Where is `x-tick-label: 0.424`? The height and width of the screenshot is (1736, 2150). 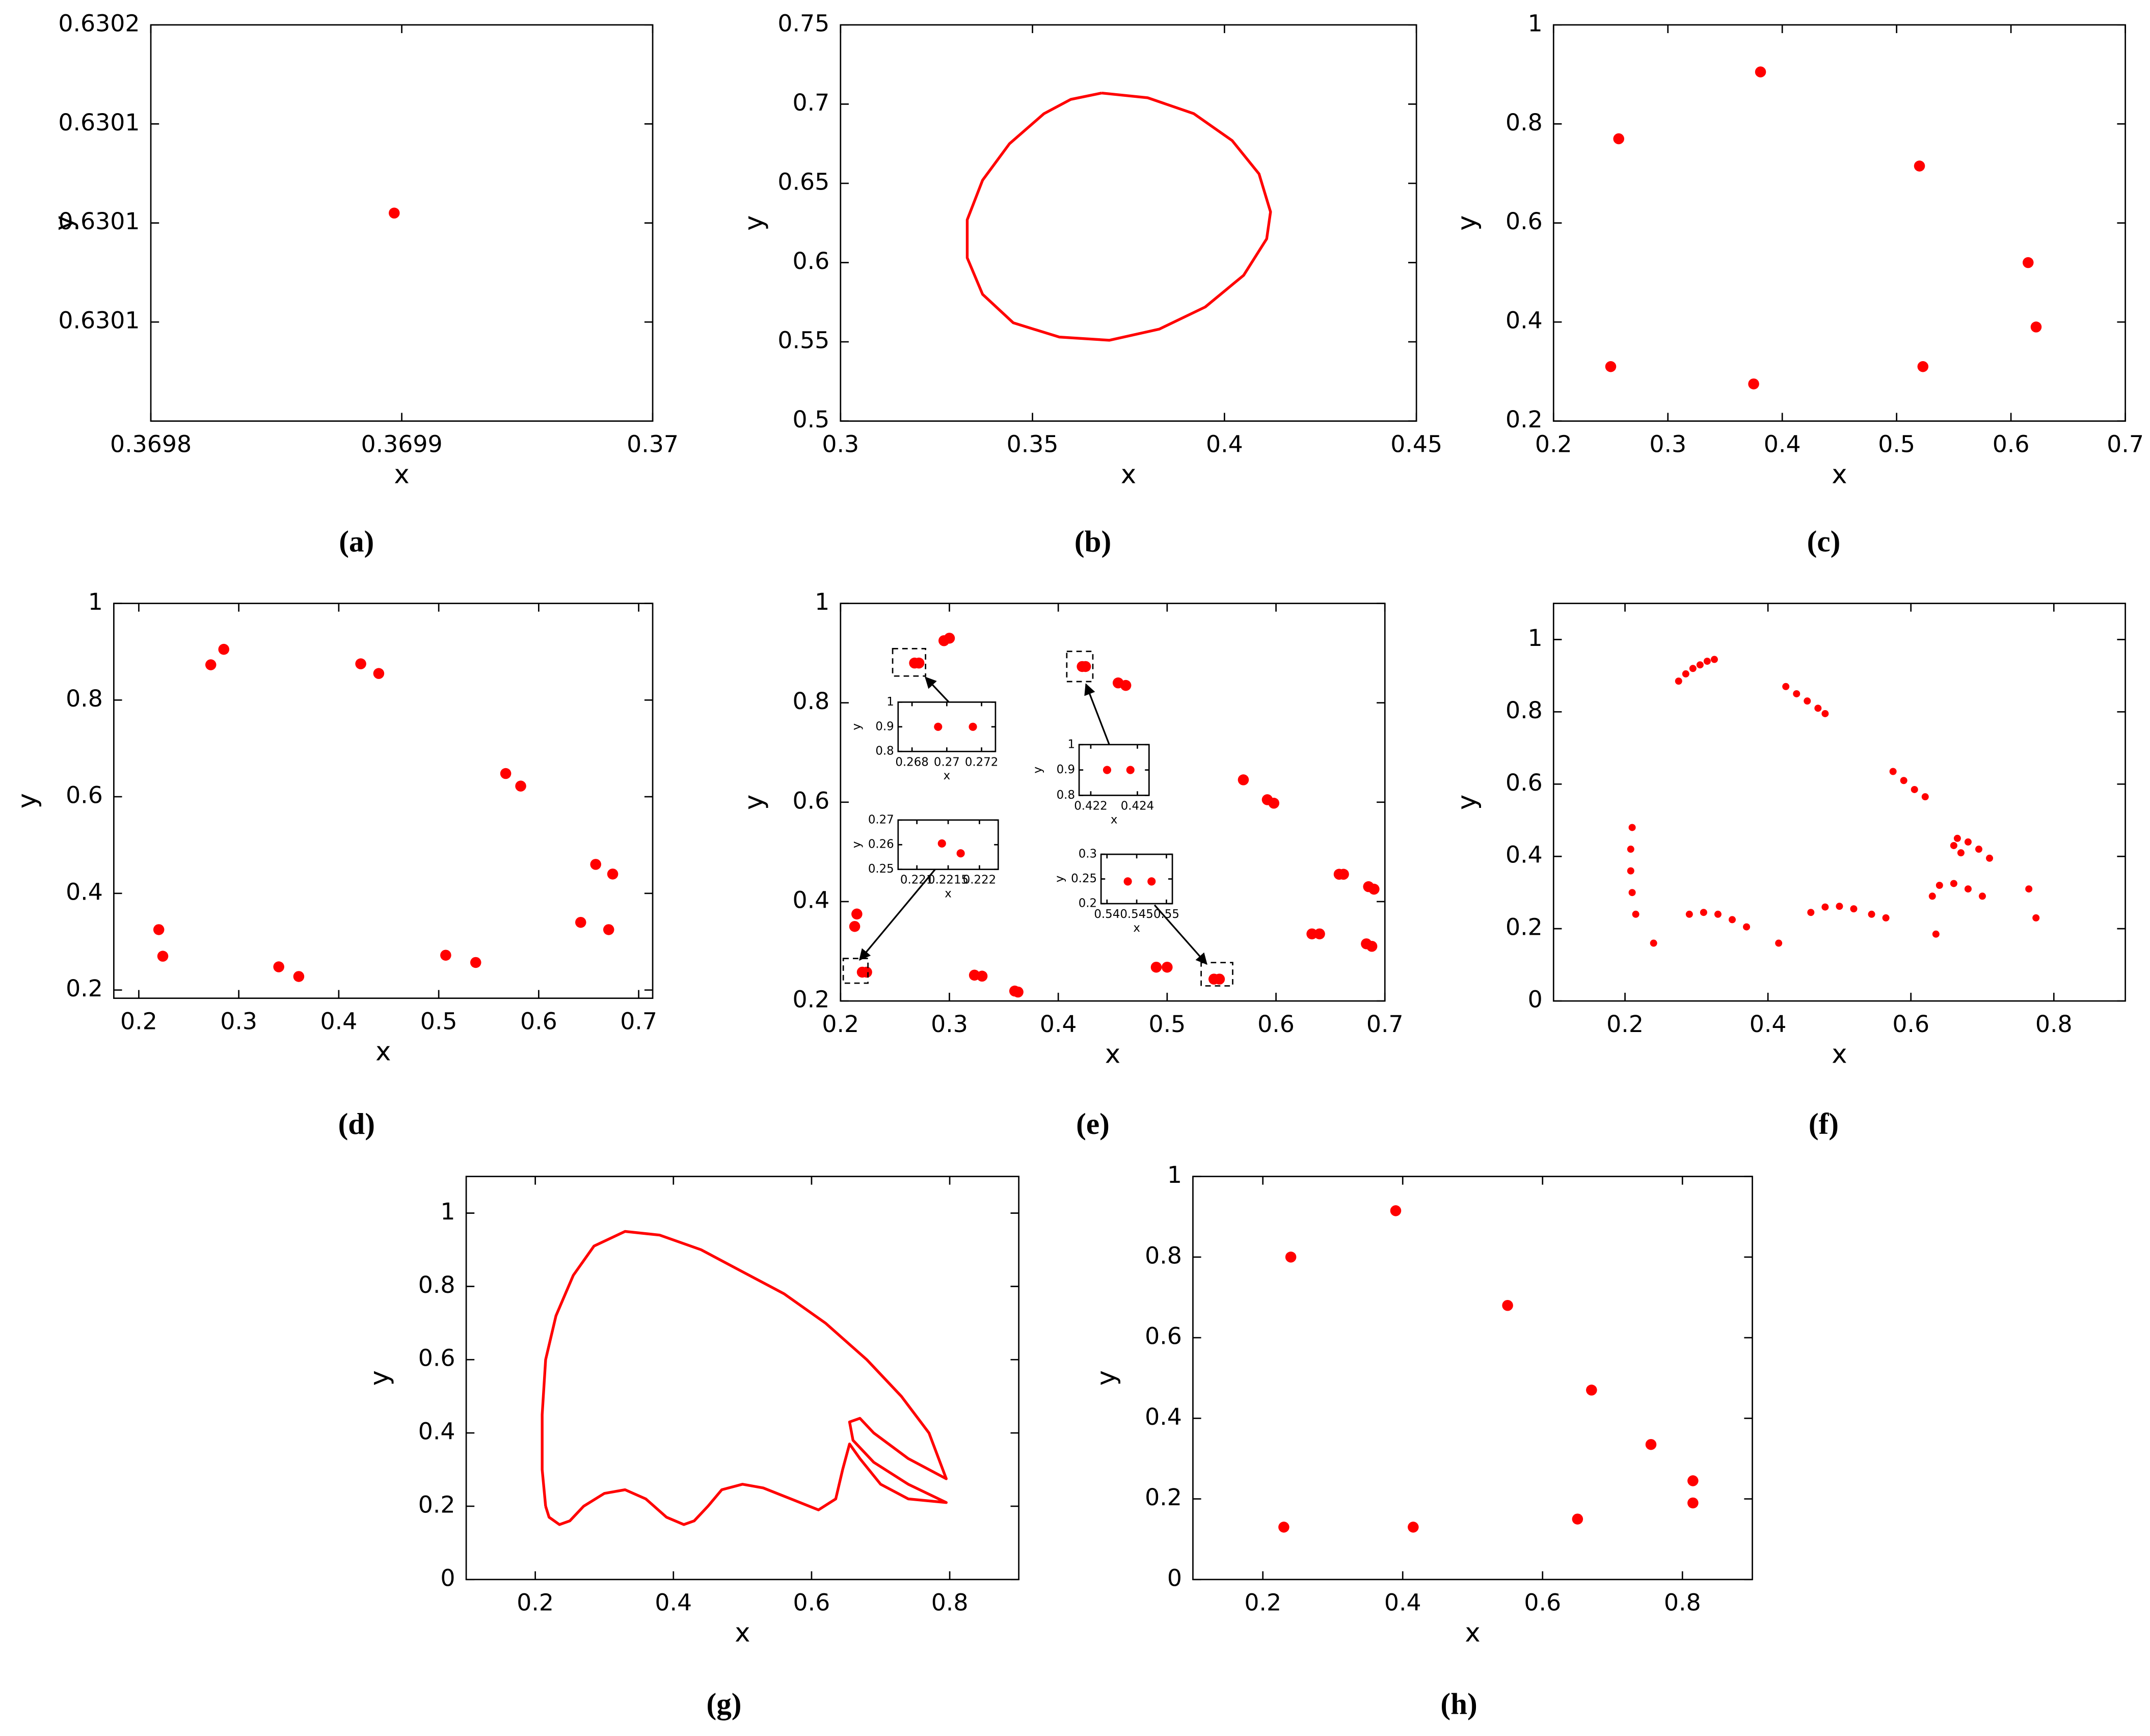
x-tick-label: 0.424 is located at coordinates (1137, 806).